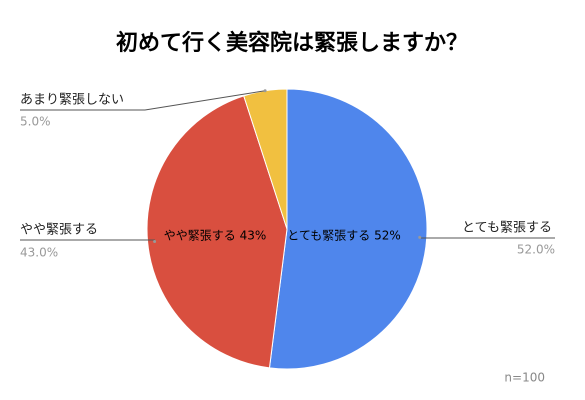 This screenshot has height=400, width=585. I want to click on legend-label: やや緊張する, so click(59, 230).